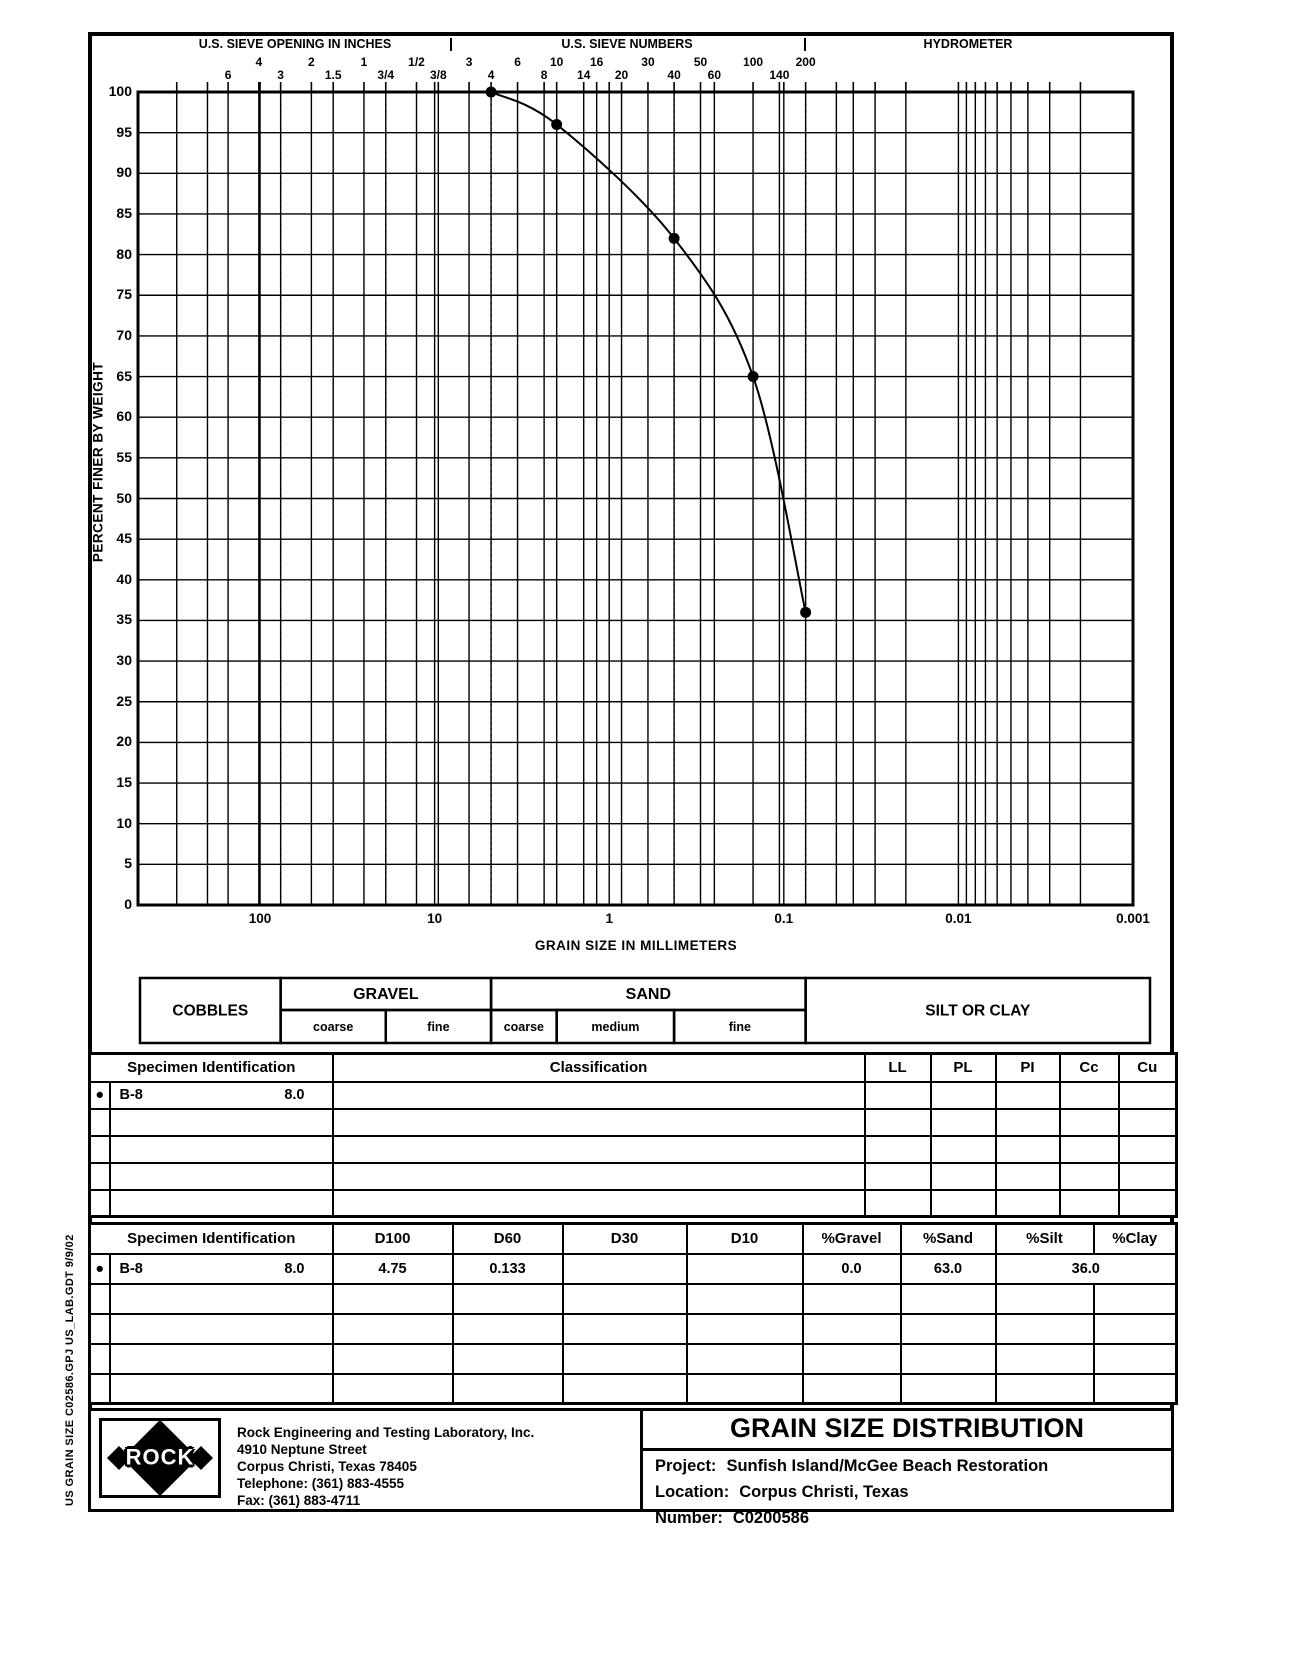 This screenshot has width=1293, height=1664. Describe the element at coordinates (124, 497) in the screenshot. I see `y-axis-tick-label: 50` at that location.